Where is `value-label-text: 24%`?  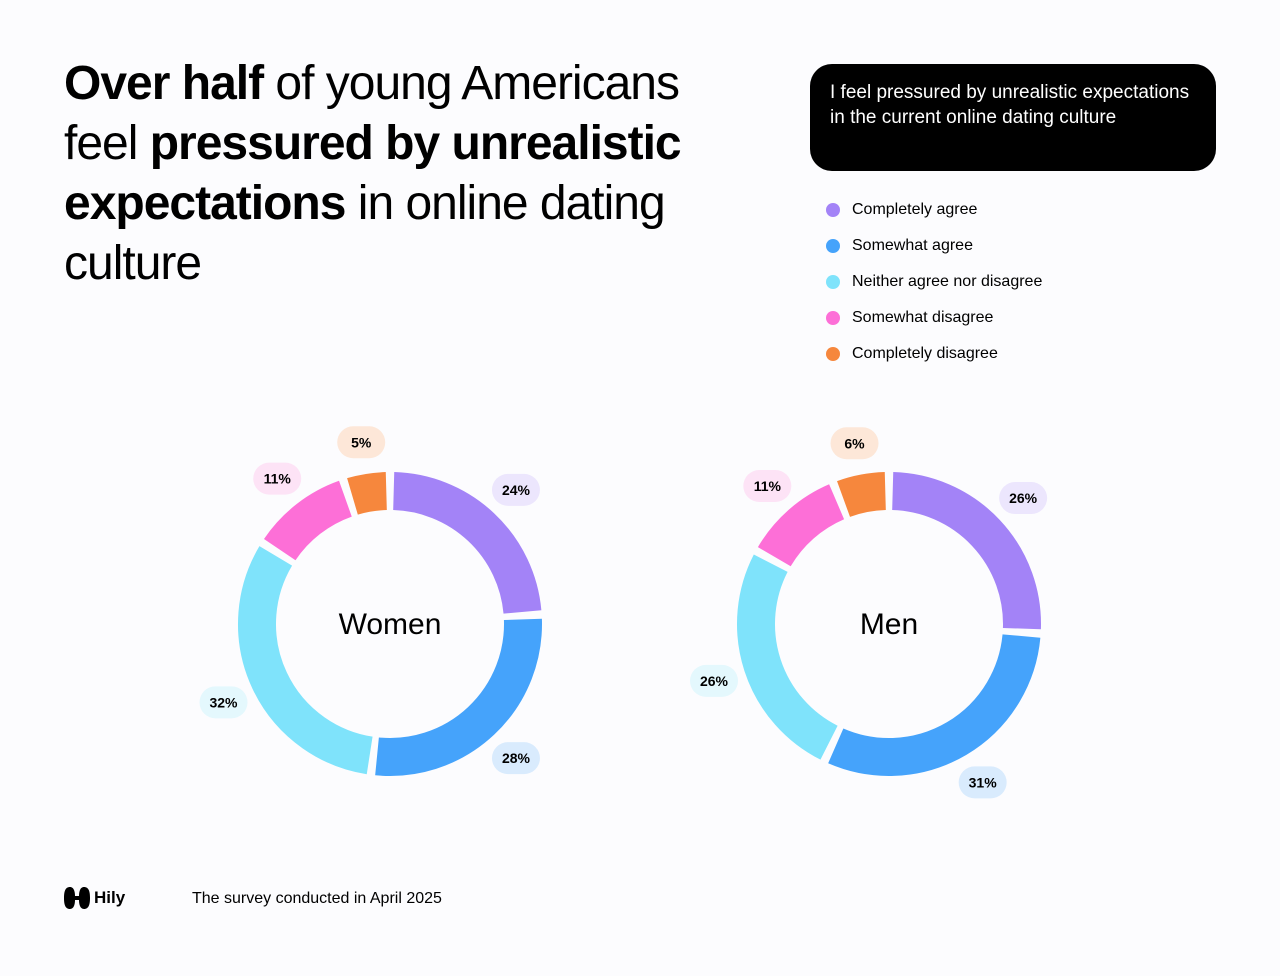 value-label-text: 24% is located at coordinates (516, 490).